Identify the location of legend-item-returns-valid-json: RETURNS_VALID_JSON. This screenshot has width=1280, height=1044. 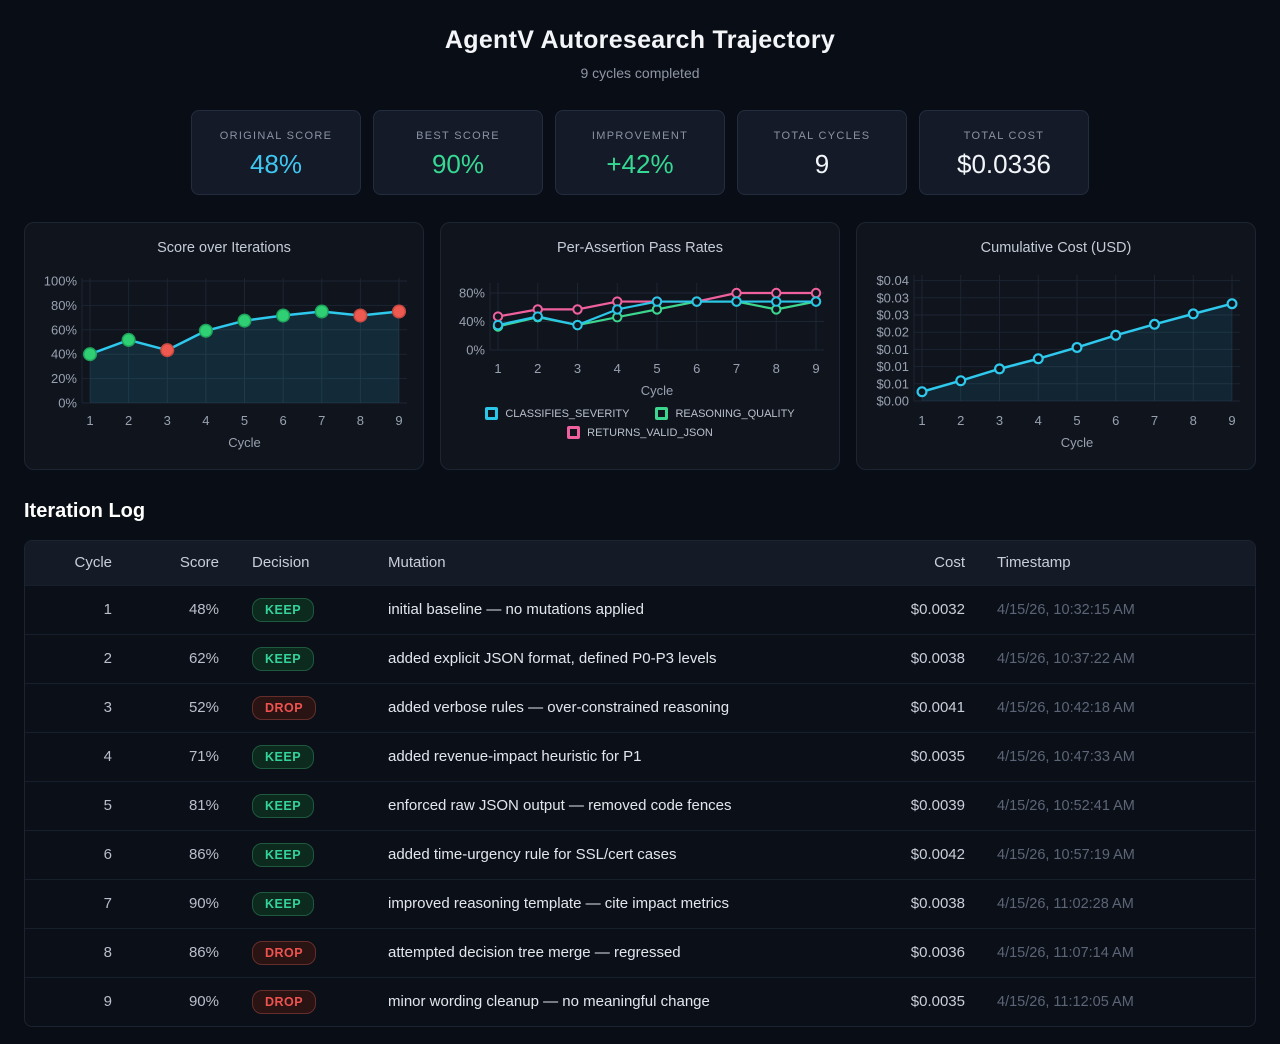
(640, 432).